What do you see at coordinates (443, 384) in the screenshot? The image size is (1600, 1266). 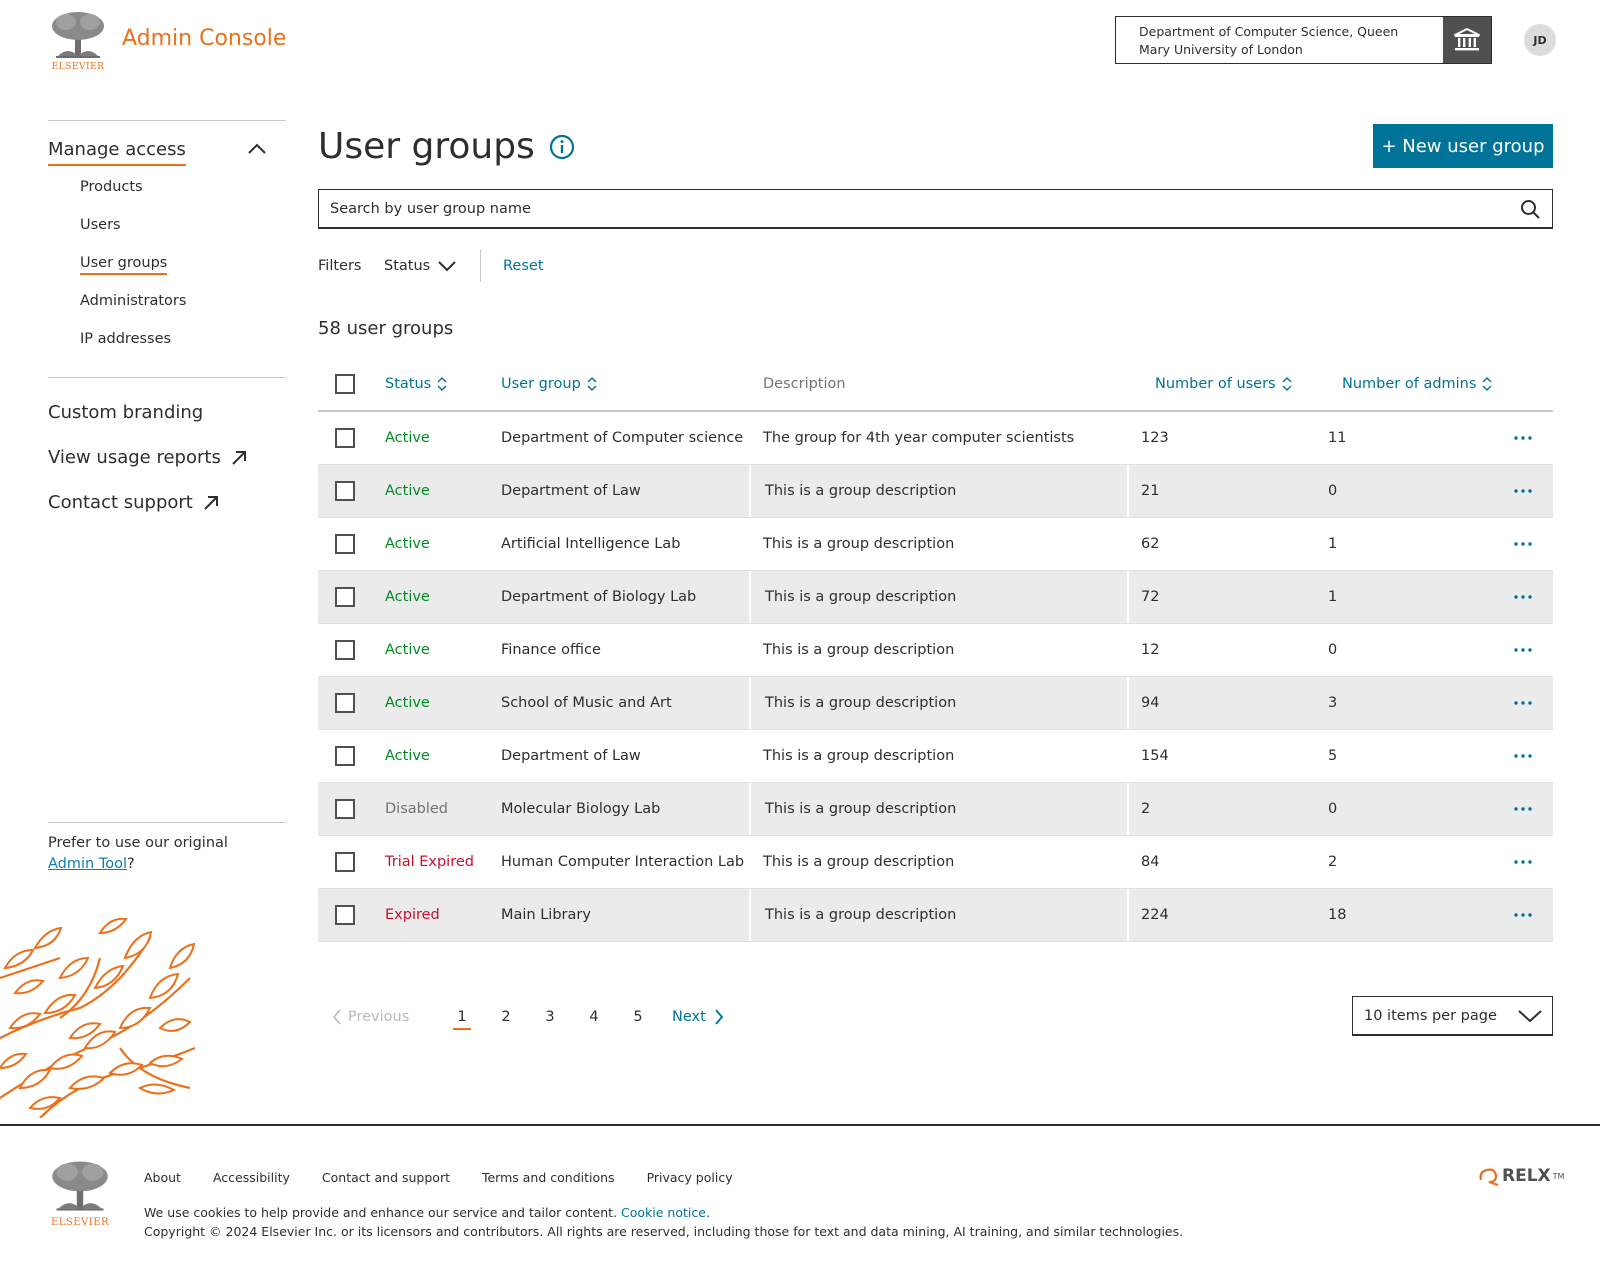 I see `sort-status-header: Status` at bounding box center [443, 384].